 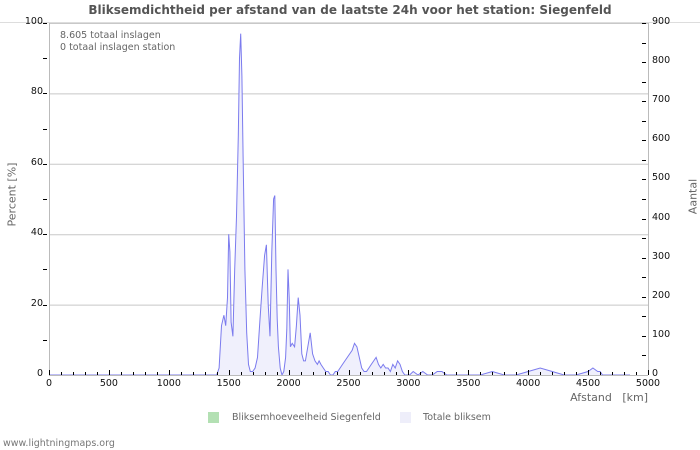 What do you see at coordinates (457, 417) in the screenshot?
I see `legend-label-total: Totale bliksem` at bounding box center [457, 417].